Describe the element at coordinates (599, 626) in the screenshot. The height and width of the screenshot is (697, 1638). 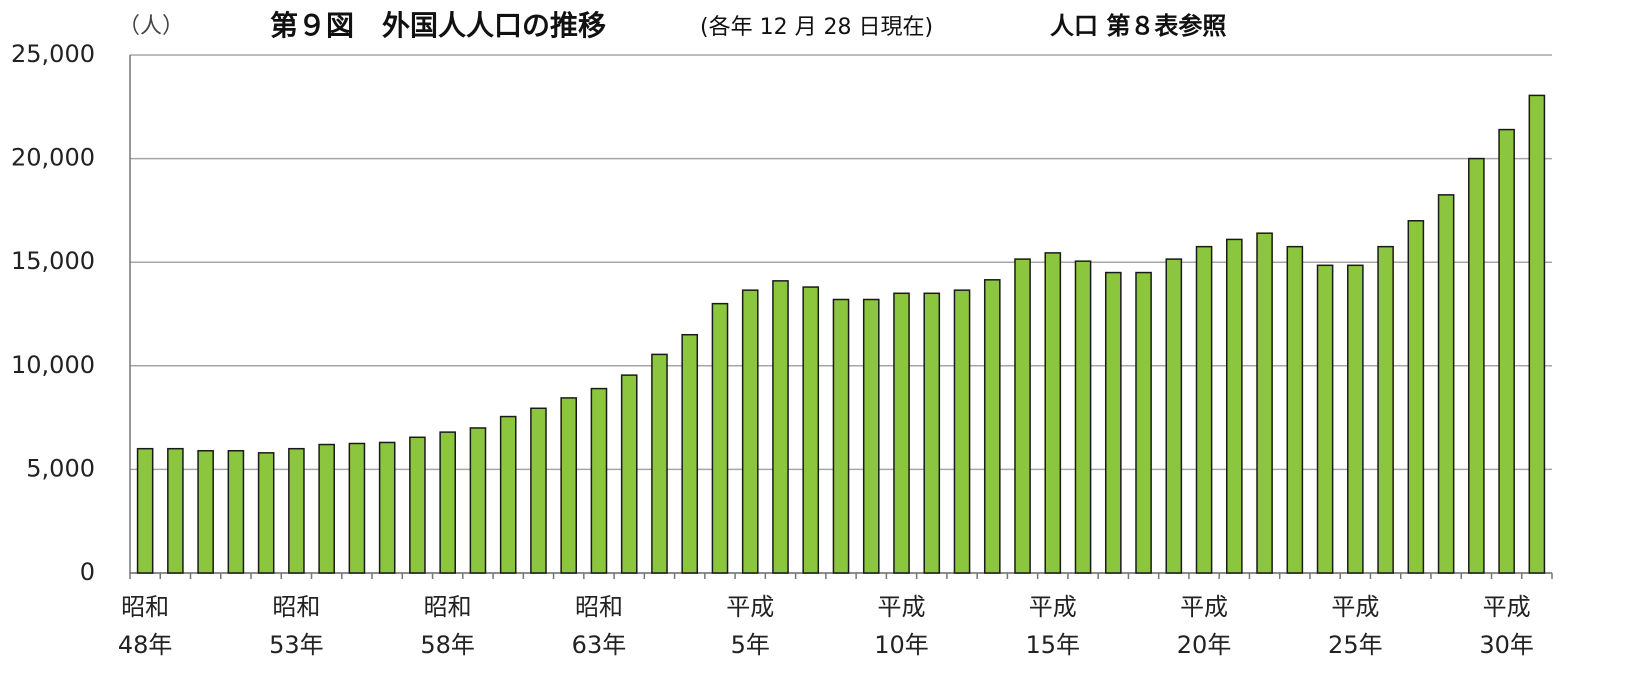
I see `x-tick-label: 昭和 63年` at that location.